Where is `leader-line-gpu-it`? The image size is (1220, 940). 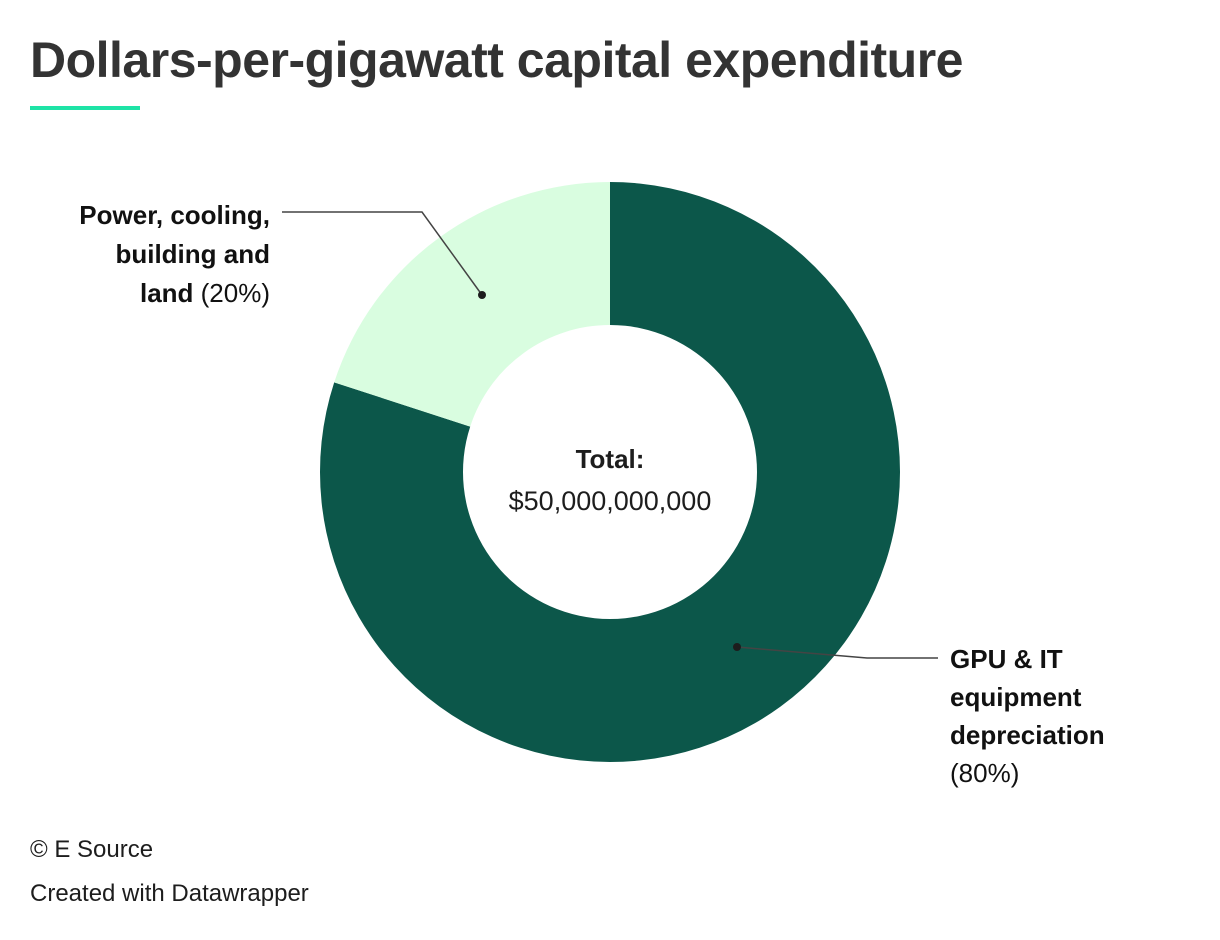 leader-line-gpu-it is located at coordinates (837, 652).